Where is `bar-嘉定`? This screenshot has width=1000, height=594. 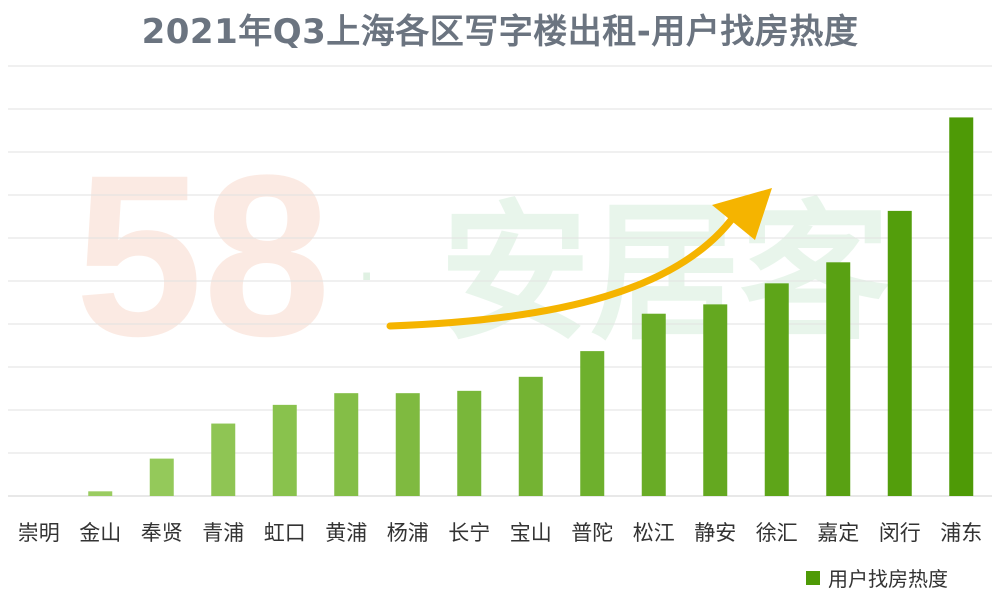 bar-嘉定 is located at coordinates (838, 379).